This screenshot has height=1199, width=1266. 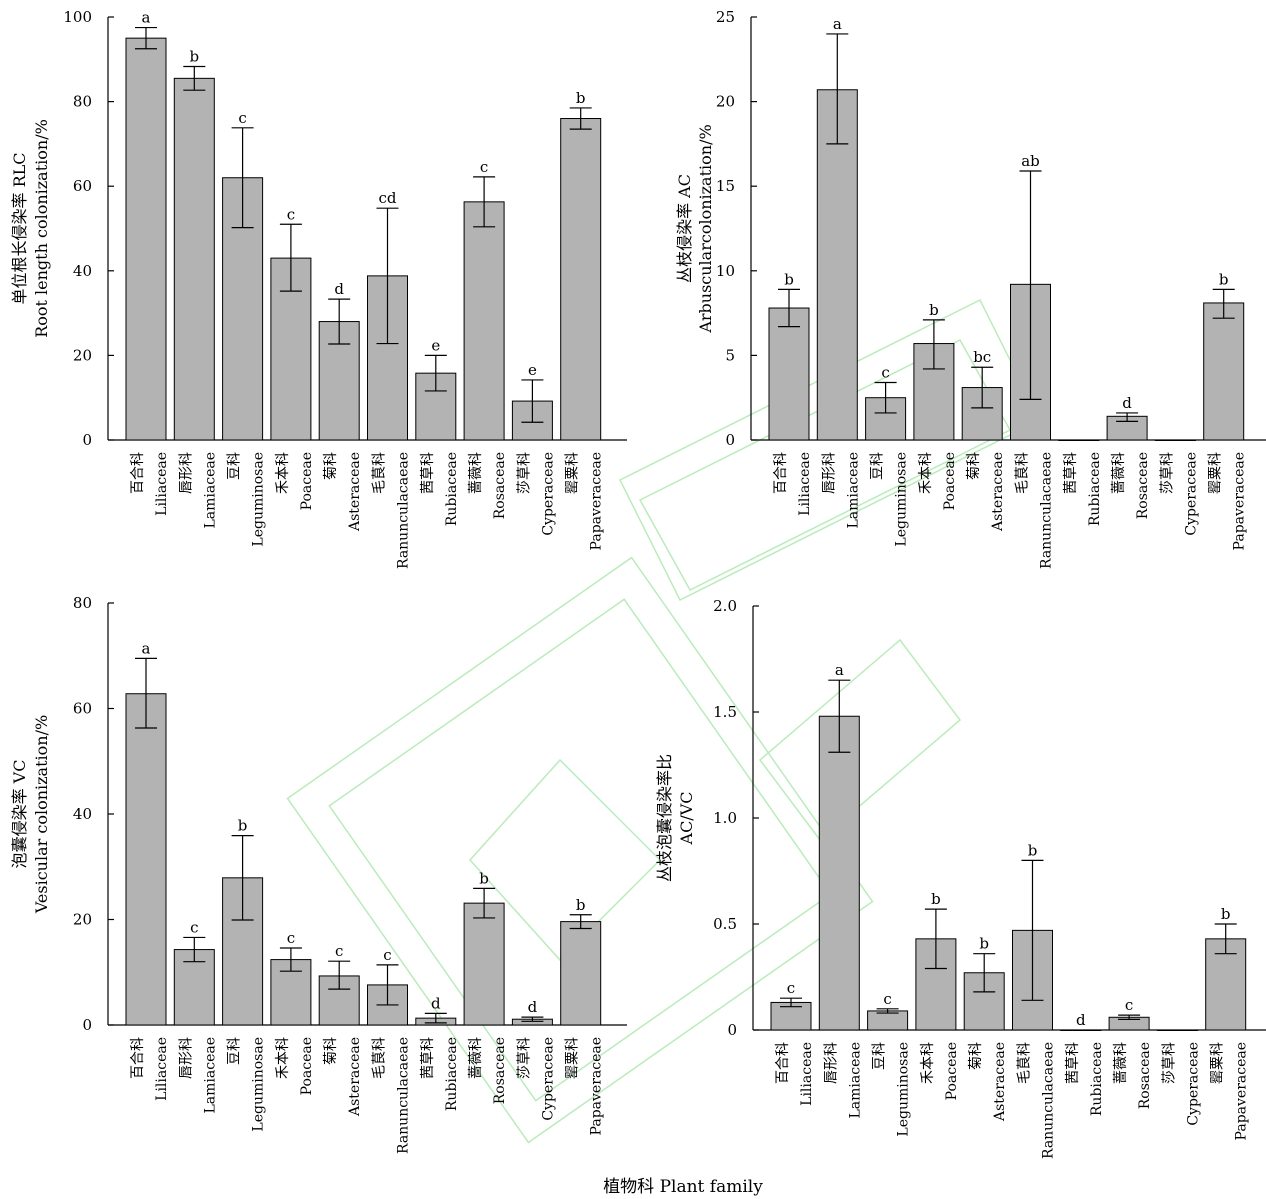 What do you see at coordinates (725, 271) in the screenshot?
I see `y-tick-label: 10` at bounding box center [725, 271].